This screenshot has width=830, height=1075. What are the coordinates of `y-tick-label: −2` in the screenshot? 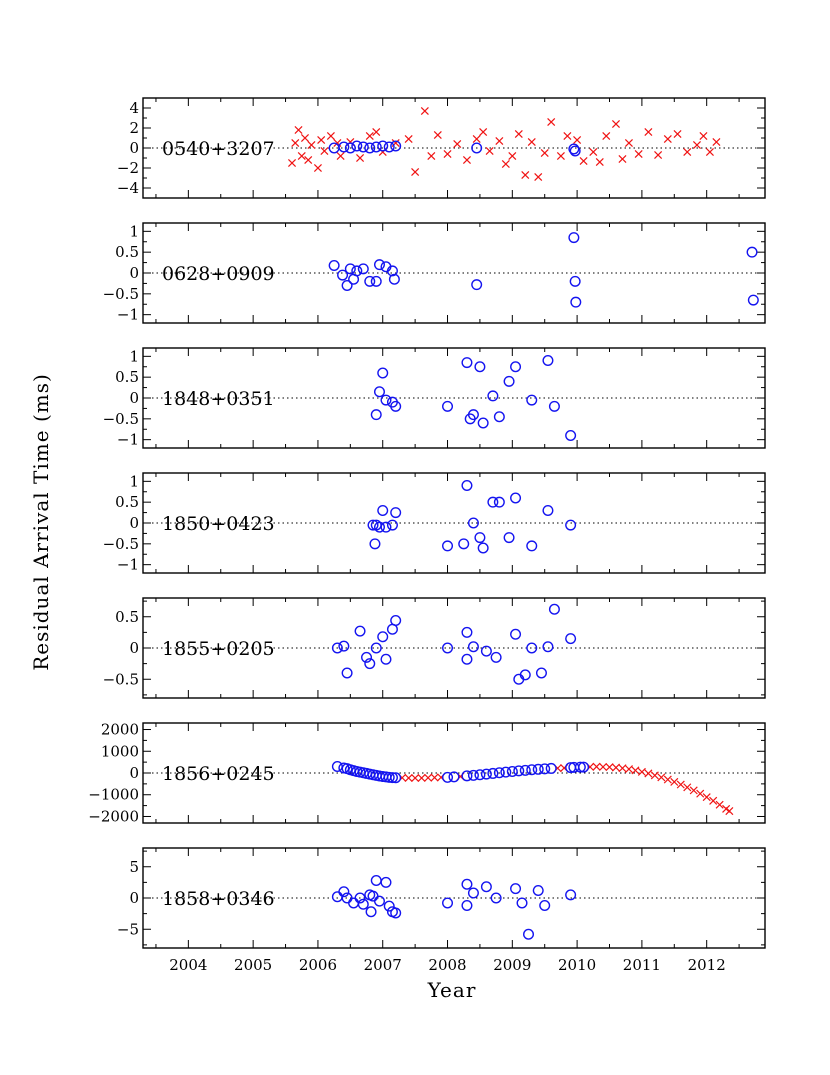 It's located at (128, 168).